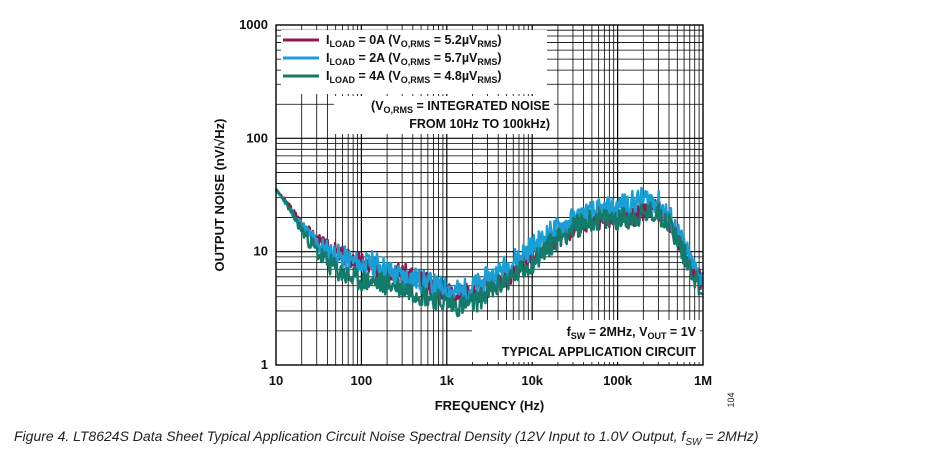  What do you see at coordinates (490, 380) in the screenshot?
I see `x-tick-labels: 10 100 1k 10k 100k 1M` at bounding box center [490, 380].